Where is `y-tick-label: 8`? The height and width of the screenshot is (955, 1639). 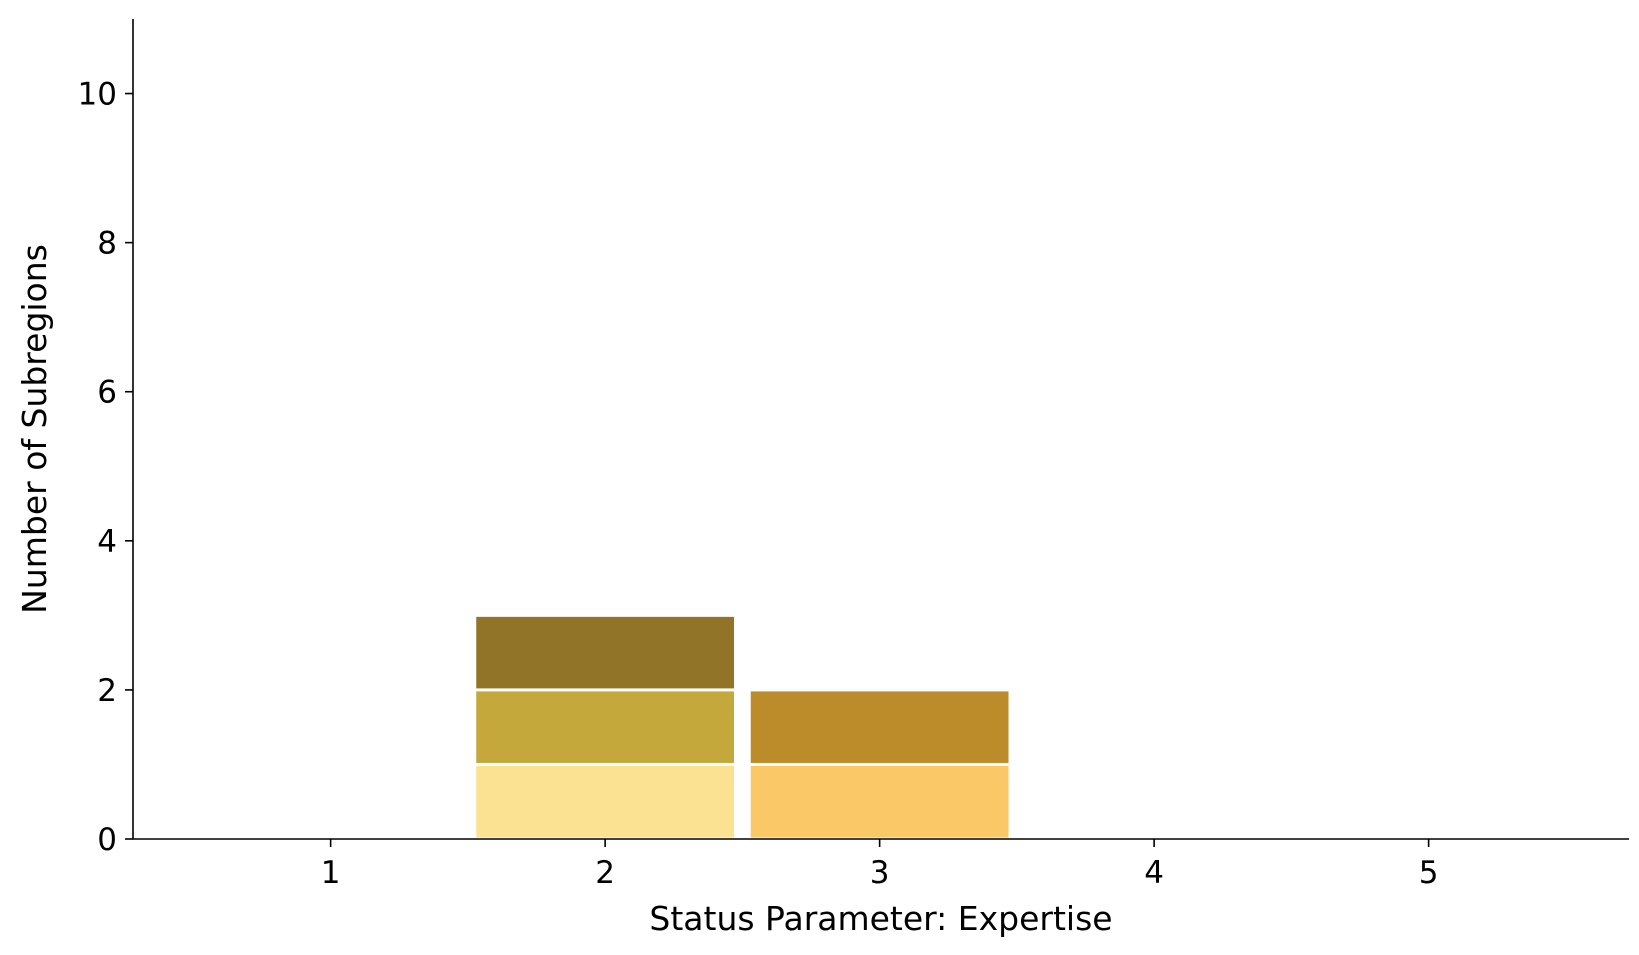
y-tick-label: 8 is located at coordinates (107, 244).